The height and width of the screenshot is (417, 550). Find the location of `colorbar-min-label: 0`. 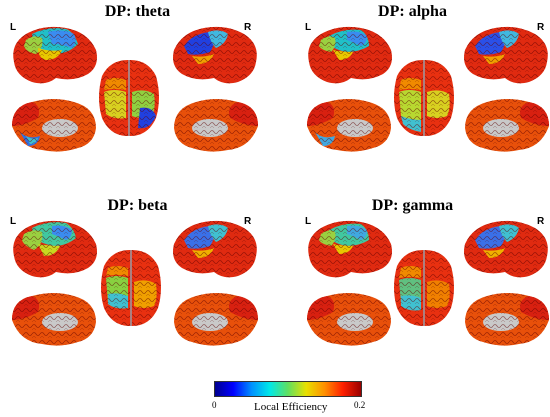

colorbar-min-label: 0 is located at coordinates (214, 405).